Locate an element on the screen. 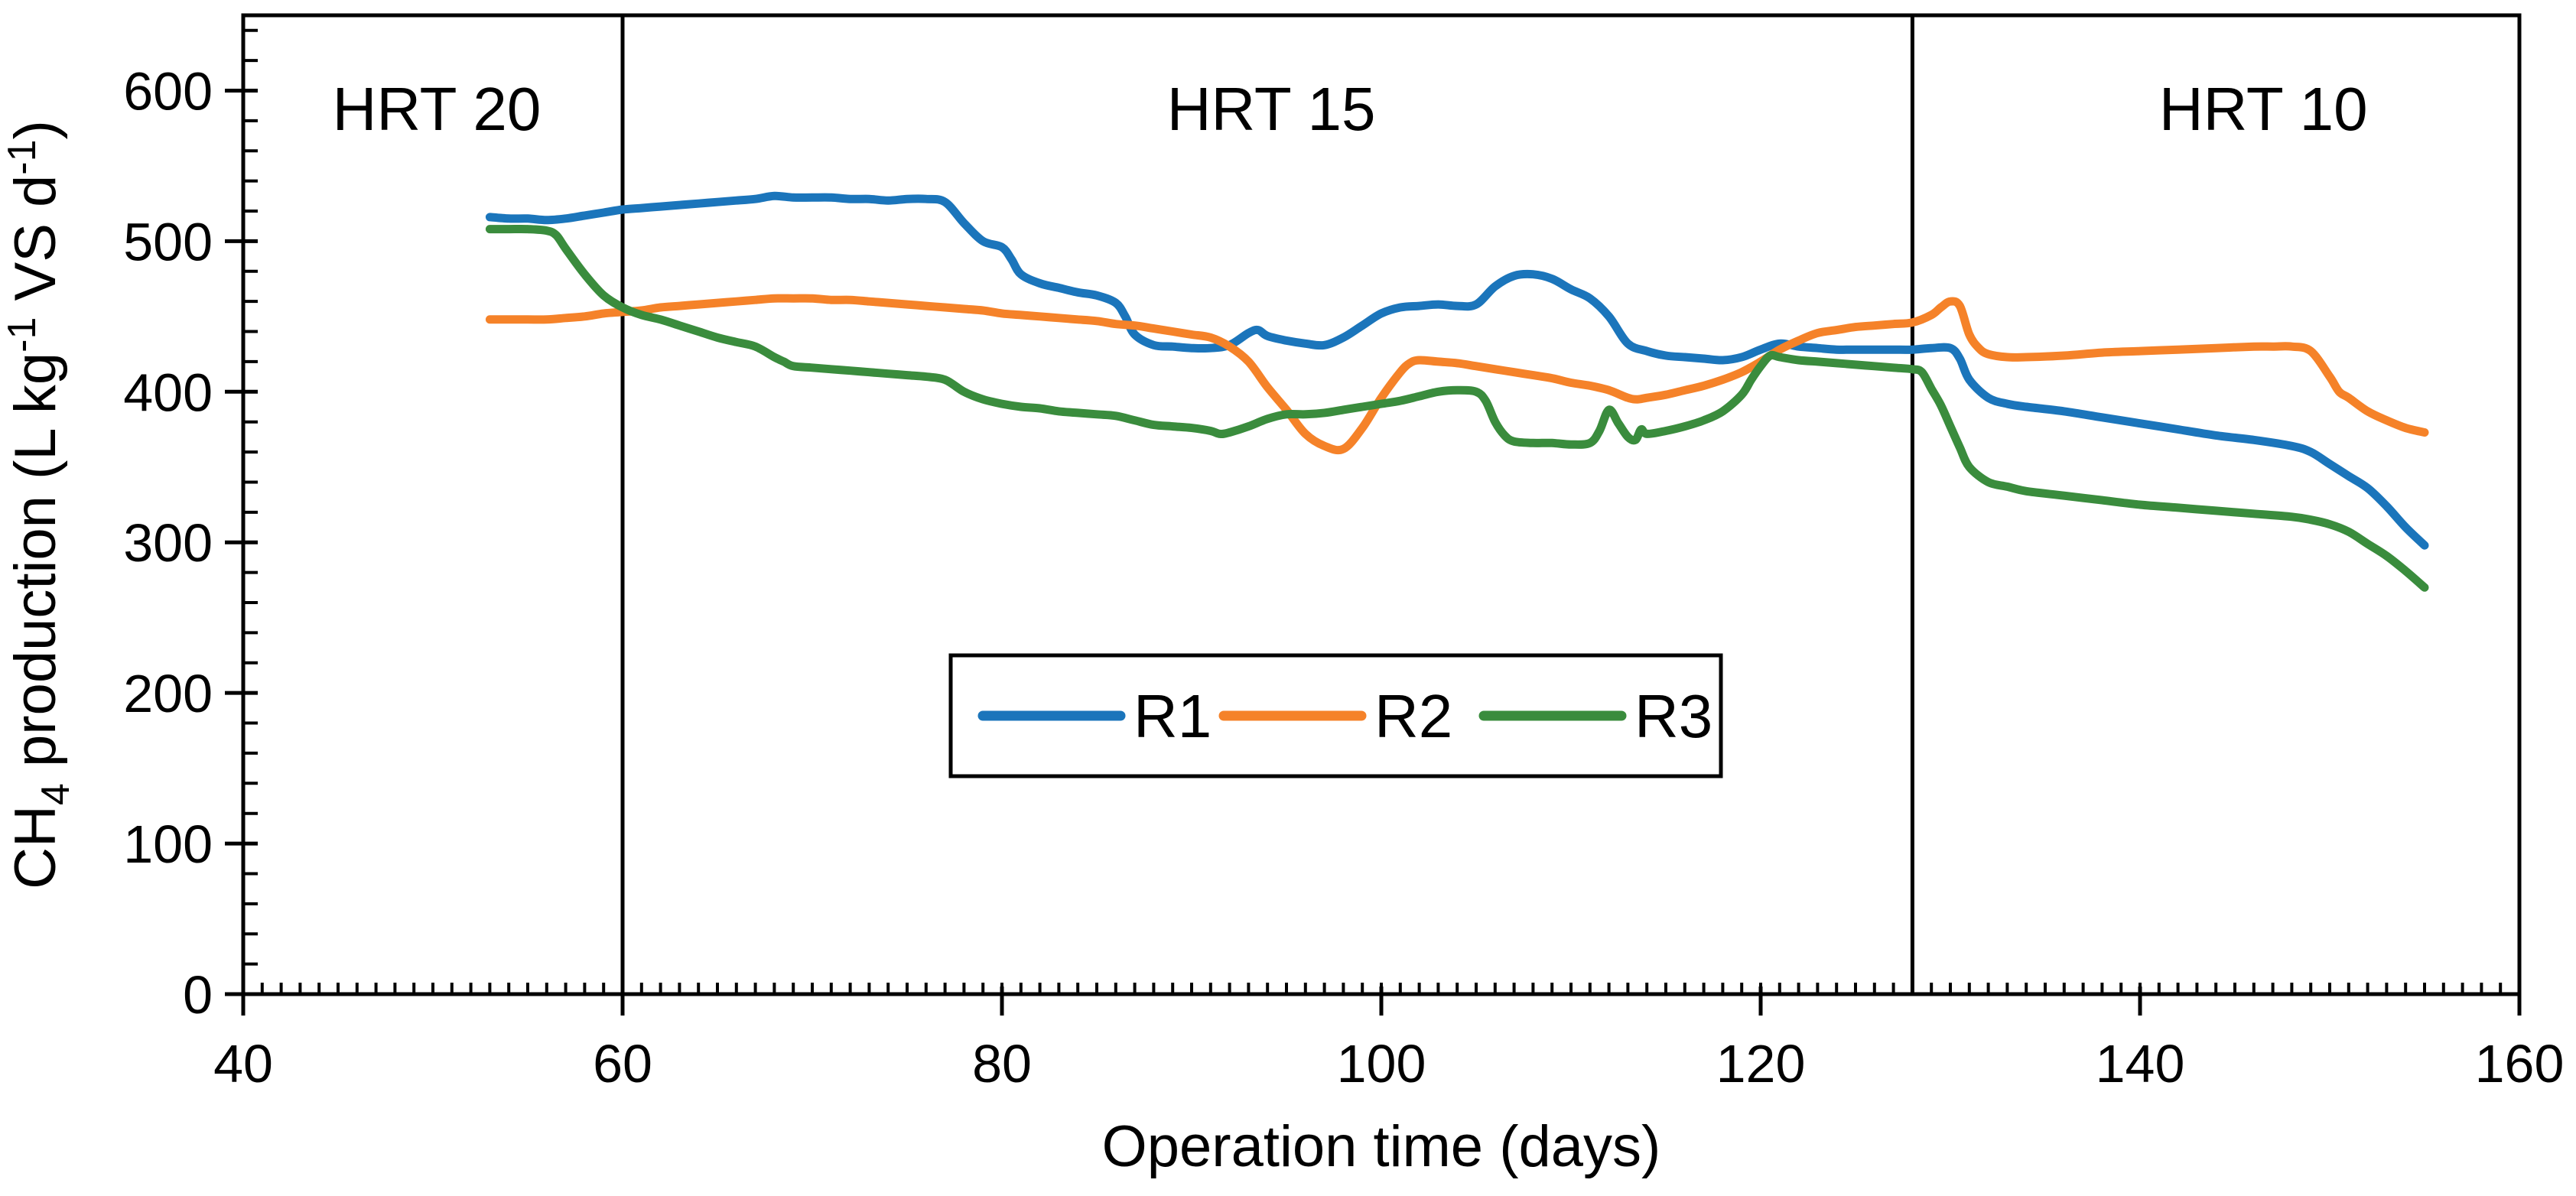  x-axis-title: Operation time (days) is located at coordinates (1381, 1146).